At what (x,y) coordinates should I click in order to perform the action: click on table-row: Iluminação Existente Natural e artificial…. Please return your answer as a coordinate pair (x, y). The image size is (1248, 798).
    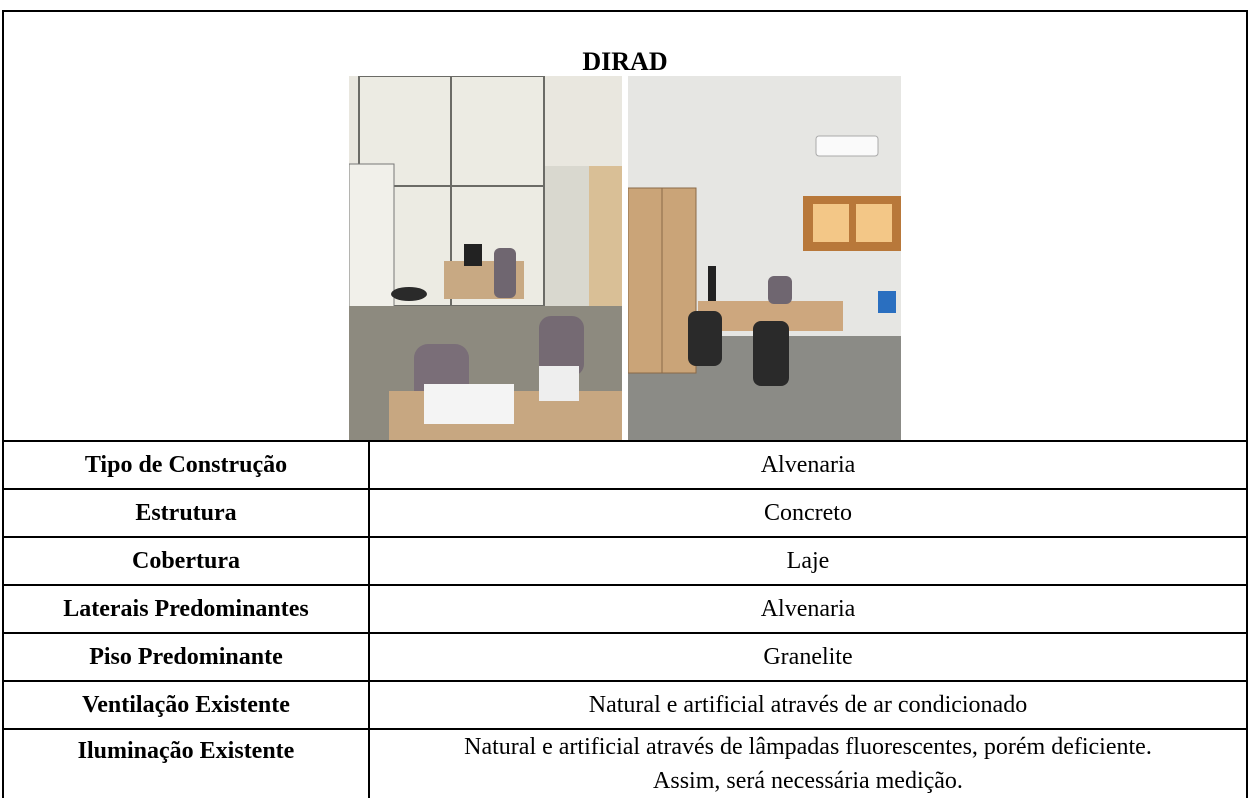
    Looking at the image, I should click on (625, 763).